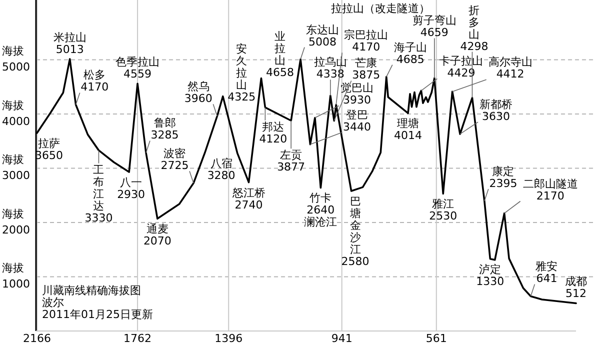 This screenshot has width=600, height=345. I want to click on annotation: 成都 512, so click(576, 287).